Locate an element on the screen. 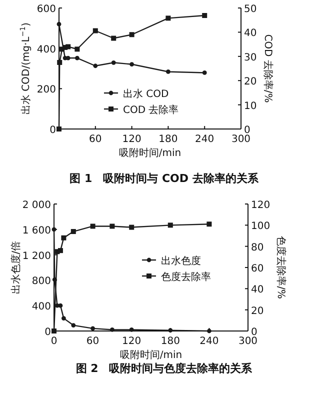  y-tick-label: 200 is located at coordinates (46, 90).